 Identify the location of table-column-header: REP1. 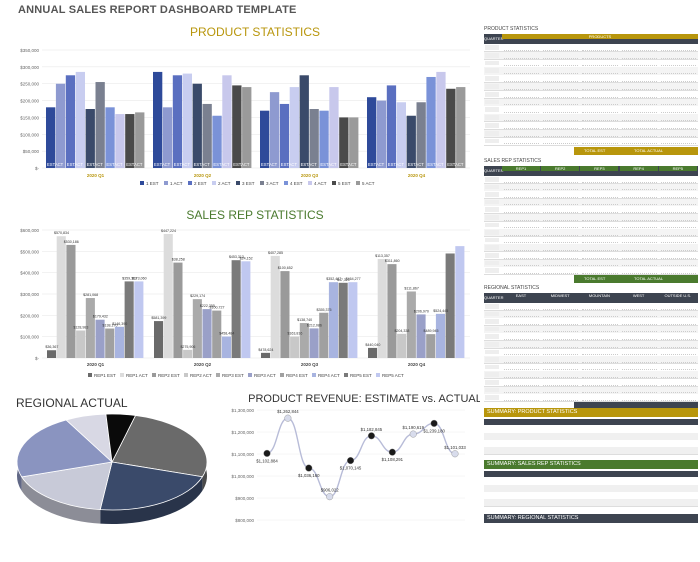
(521, 168).